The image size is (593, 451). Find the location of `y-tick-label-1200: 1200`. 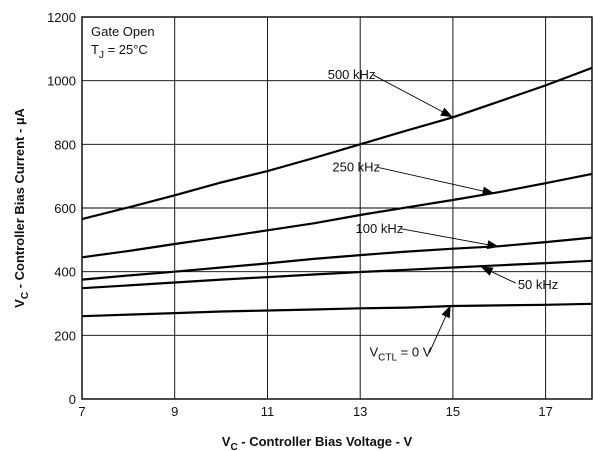

y-tick-label-1200: 1200 is located at coordinates (61, 17).